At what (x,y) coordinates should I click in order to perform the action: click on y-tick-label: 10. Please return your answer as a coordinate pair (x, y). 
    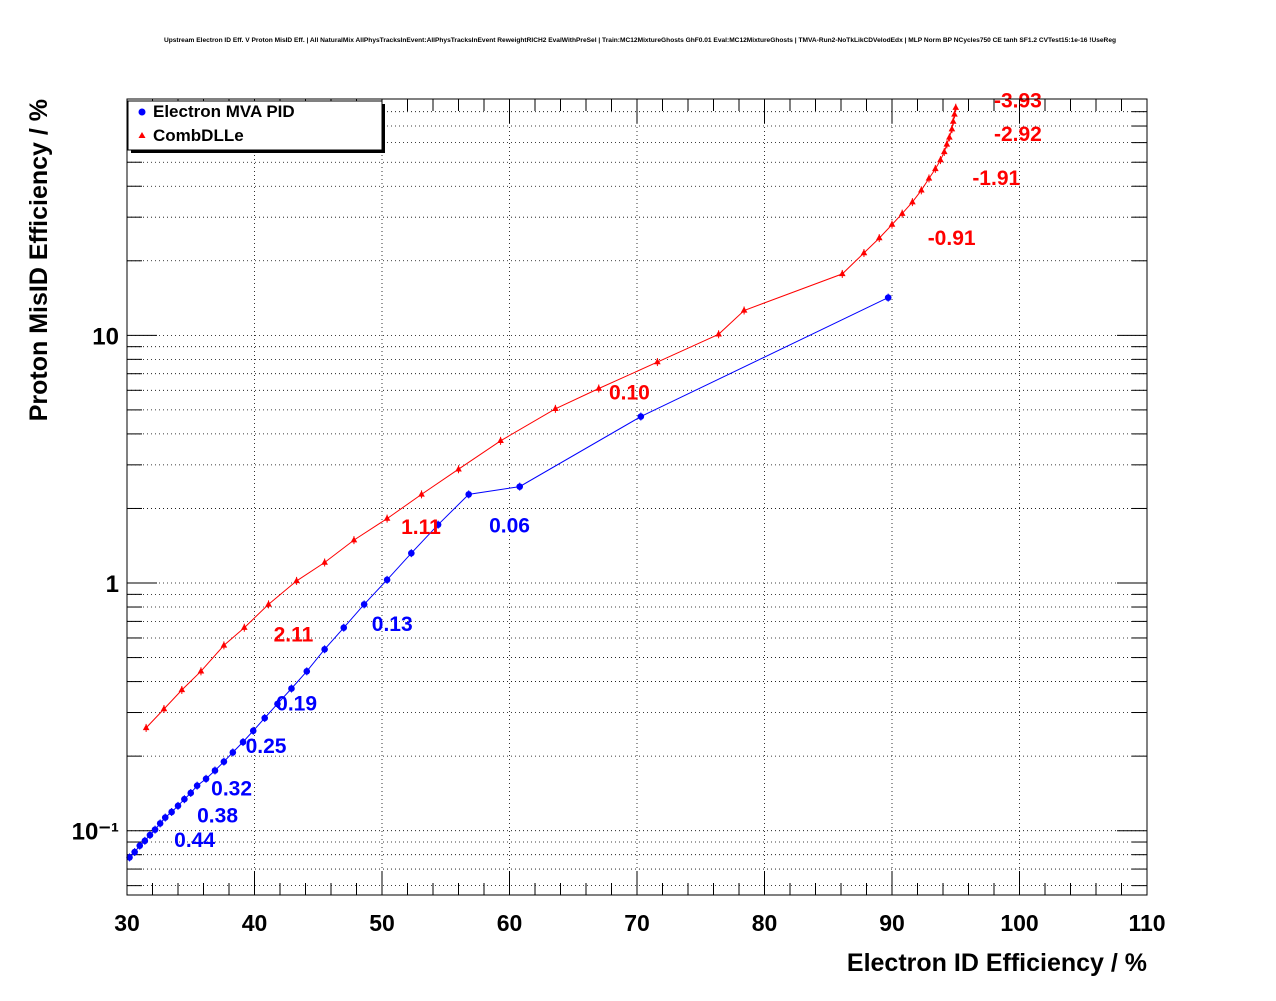
    Looking at the image, I should click on (105, 336).